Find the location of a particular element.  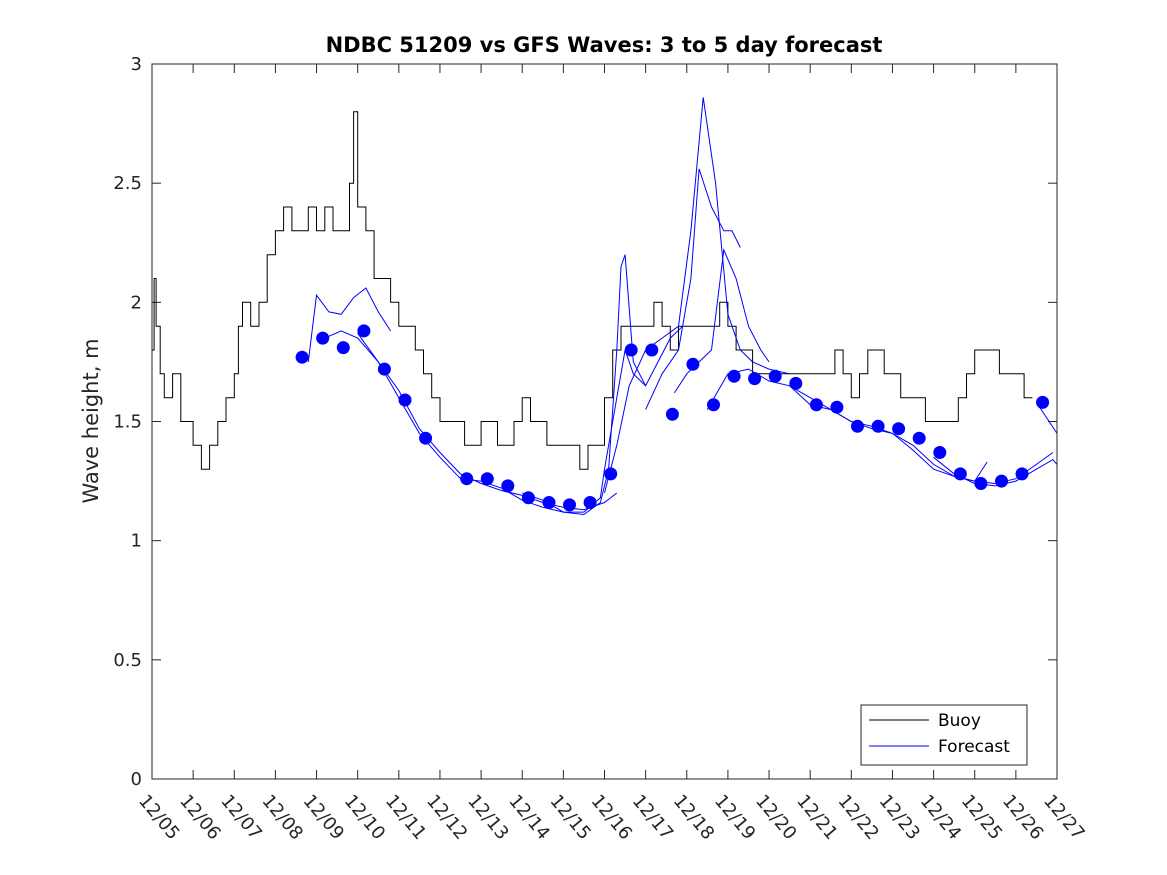

y-tick-label: 1 is located at coordinates (136, 541).